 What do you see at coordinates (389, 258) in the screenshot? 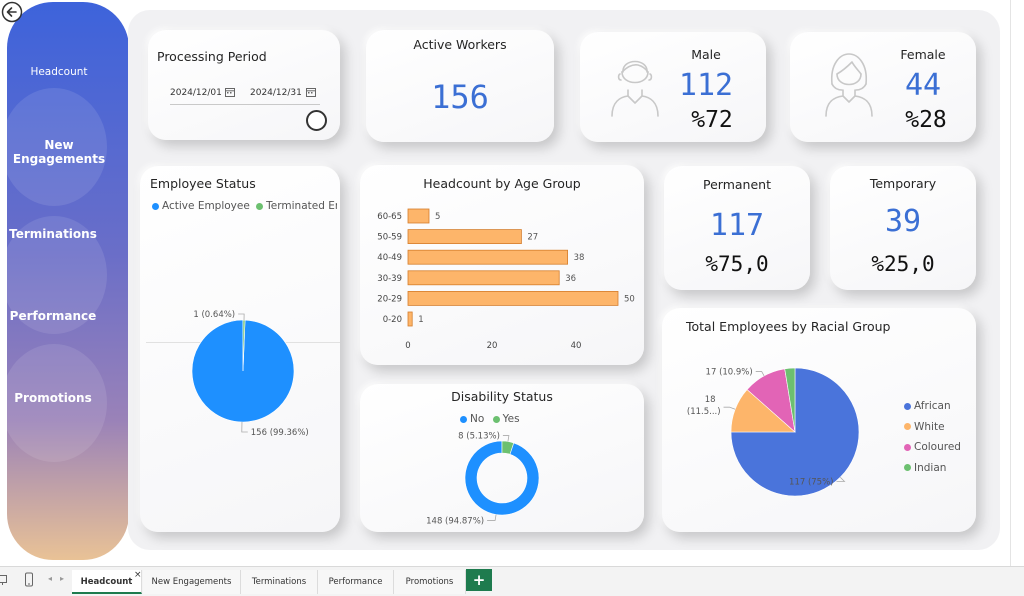
I see `bar-category-label: 40-49` at bounding box center [389, 258].